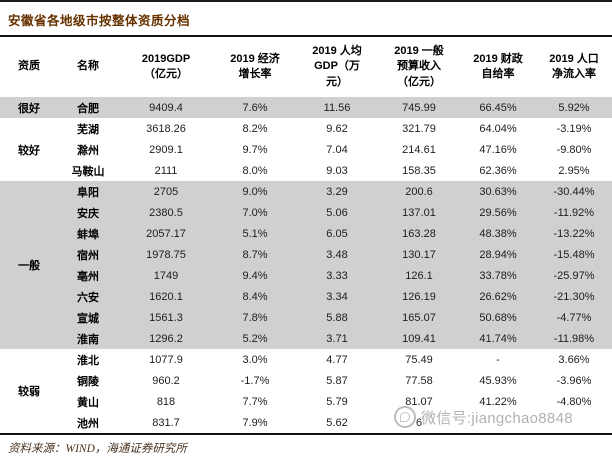 The image size is (612, 456). Describe the element at coordinates (88, 423) in the screenshot. I see `city-name: 池州` at that location.